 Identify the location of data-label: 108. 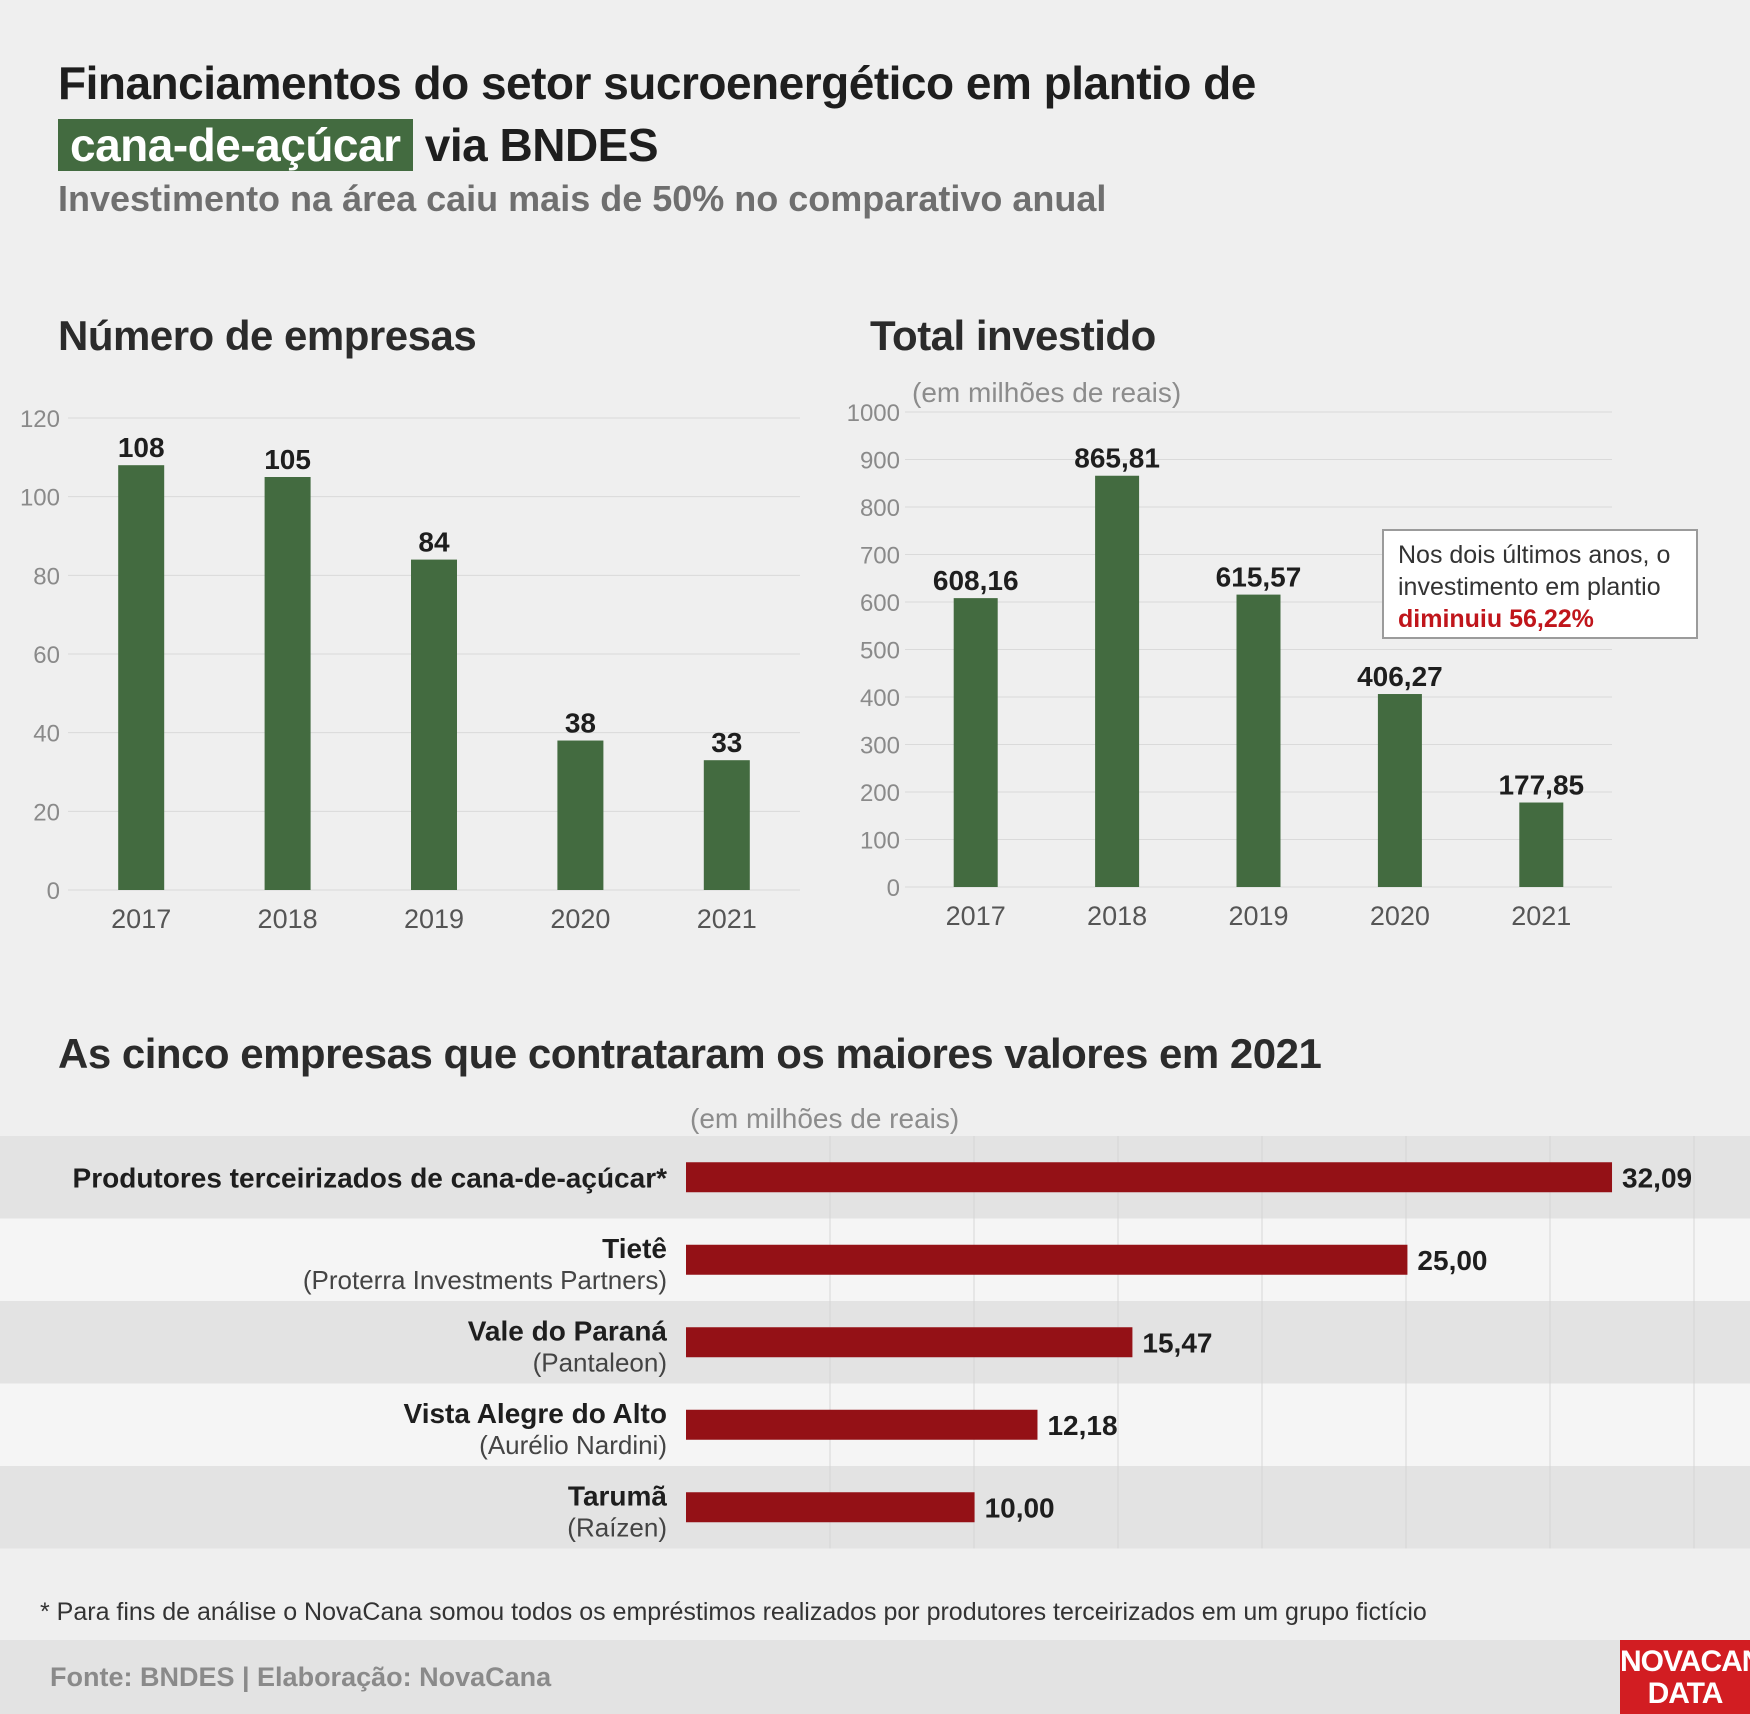
(141, 447).